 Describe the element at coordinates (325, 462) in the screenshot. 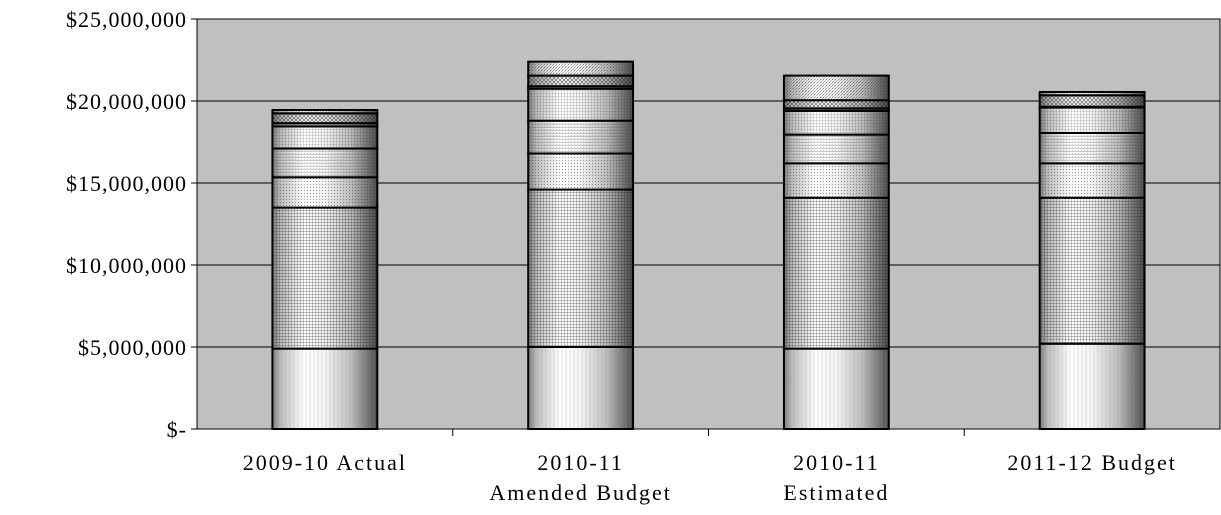

I see `x-tick-label: 2009-10 Actual` at that location.